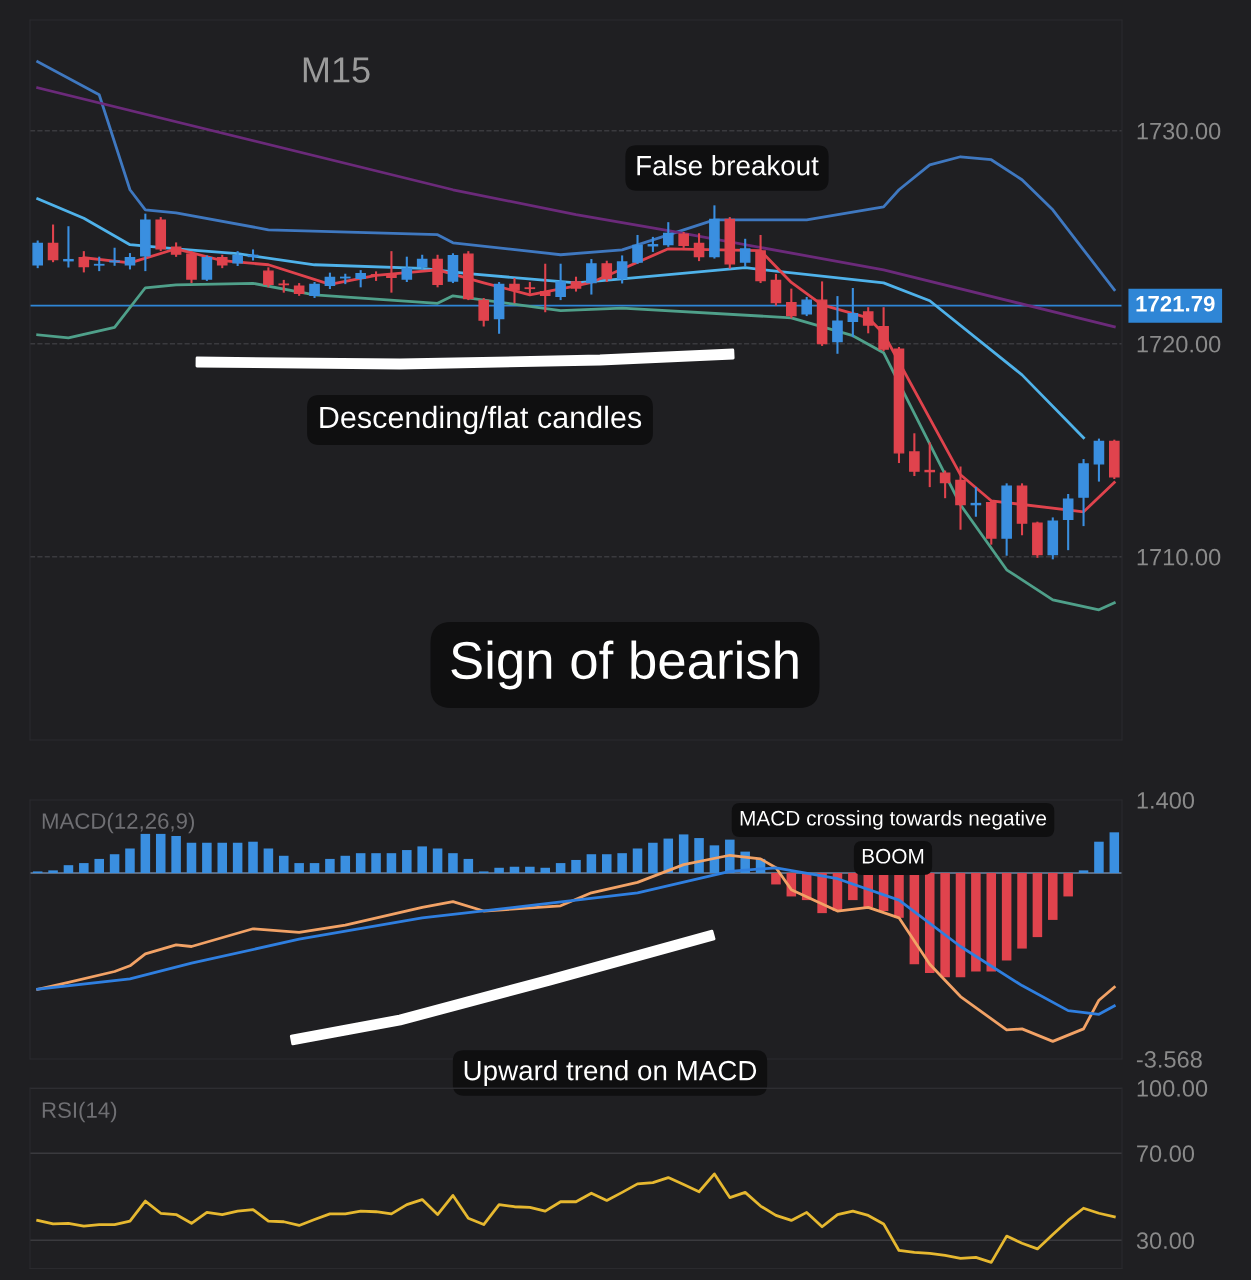  Describe the element at coordinates (481, 420) in the screenshot. I see `annotation: Descending/flat candles` at that location.